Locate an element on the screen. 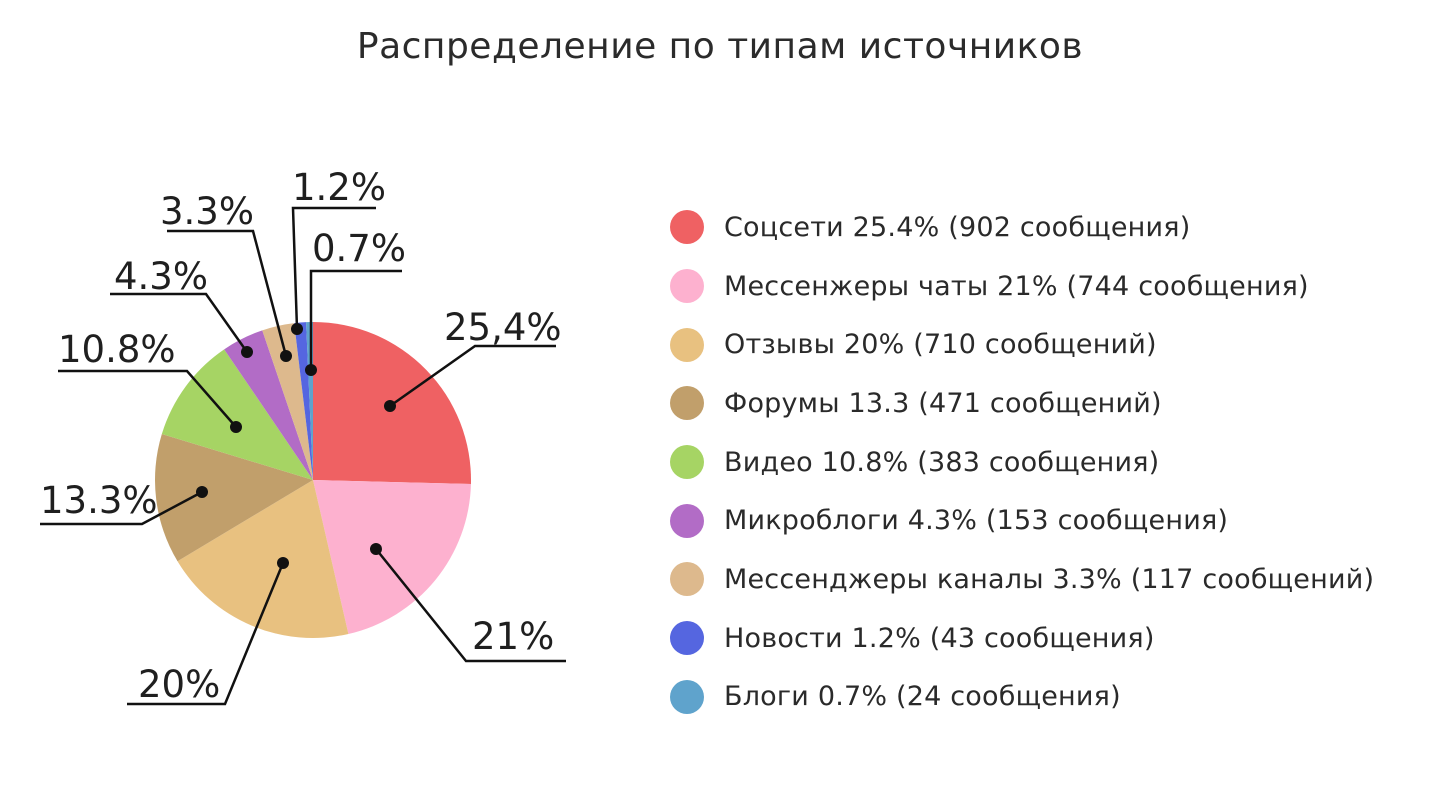  legend-item-9: Блоги 0.7% (24 сообщения) is located at coordinates (1022, 697).